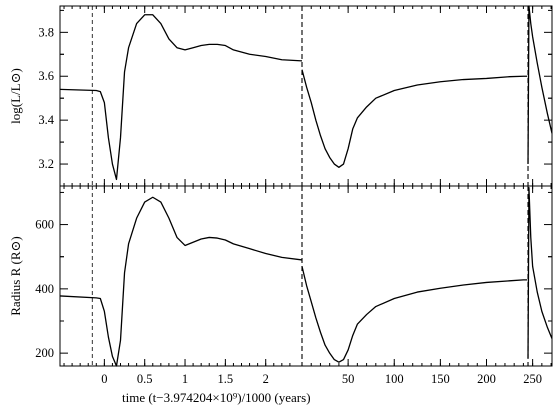 This screenshot has width=560, height=412. I want to click on top-y-axis-label: log(L/L⊙), so click(15, 96).